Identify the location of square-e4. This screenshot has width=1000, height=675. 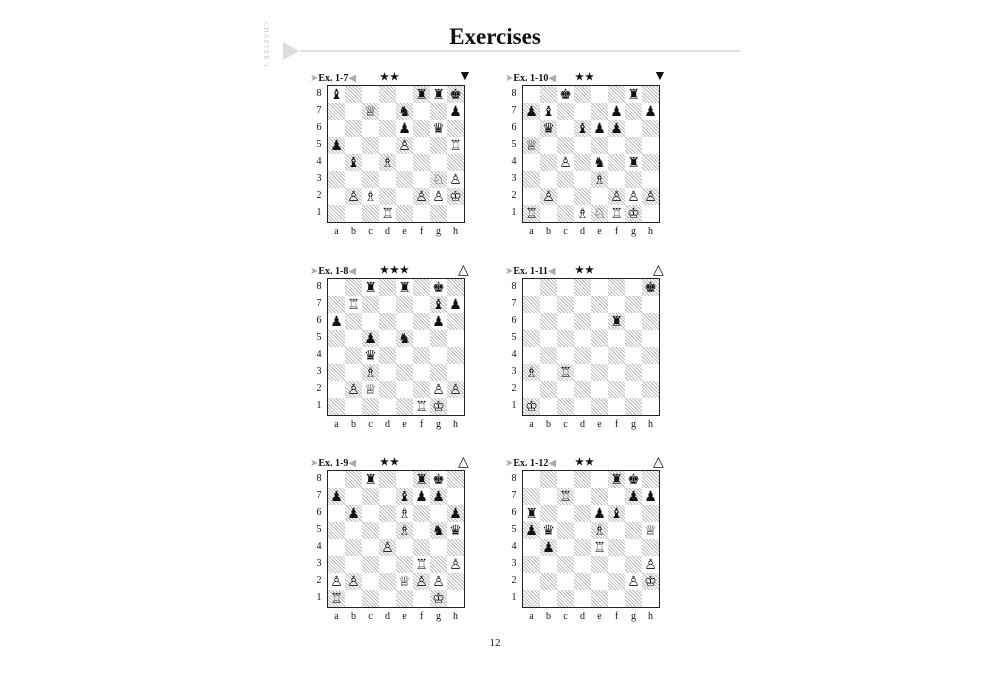
(404, 162).